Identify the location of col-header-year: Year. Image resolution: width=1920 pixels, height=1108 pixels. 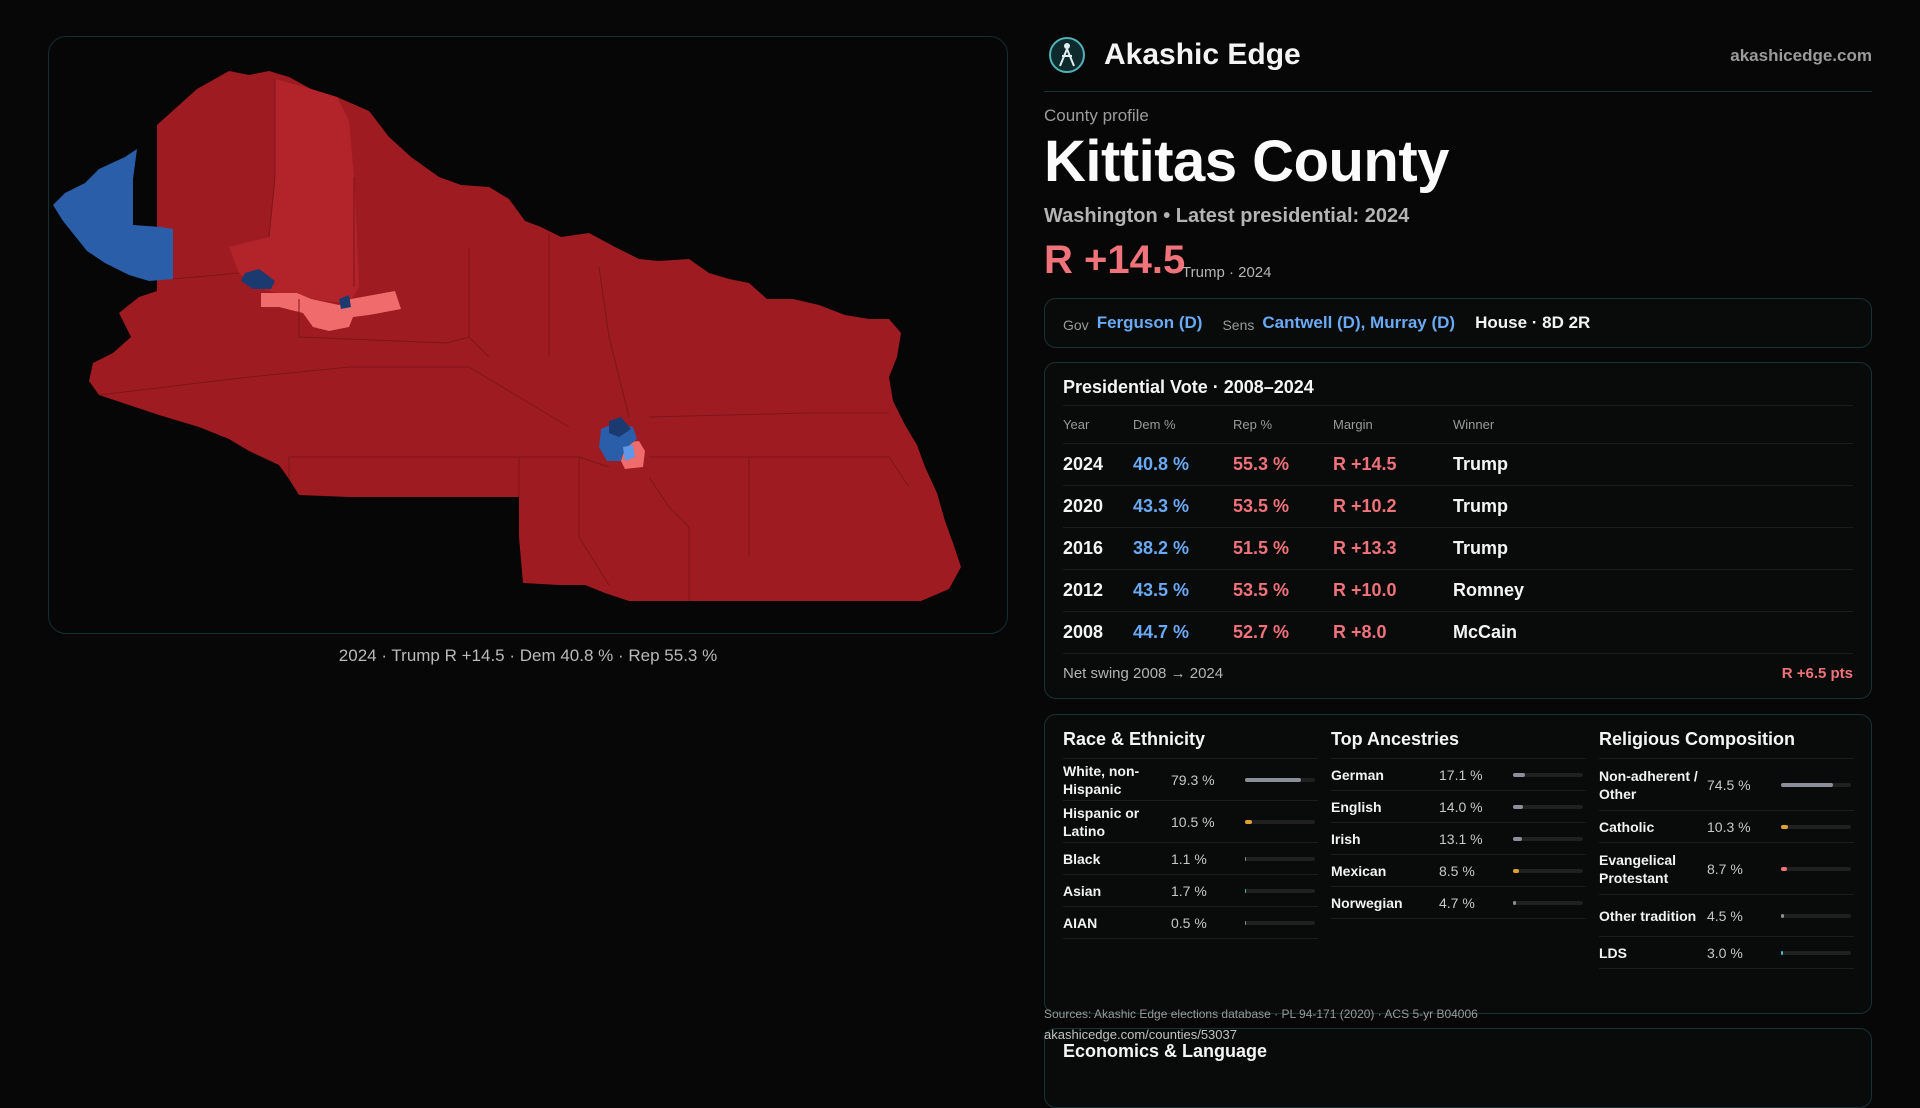
(1098, 424).